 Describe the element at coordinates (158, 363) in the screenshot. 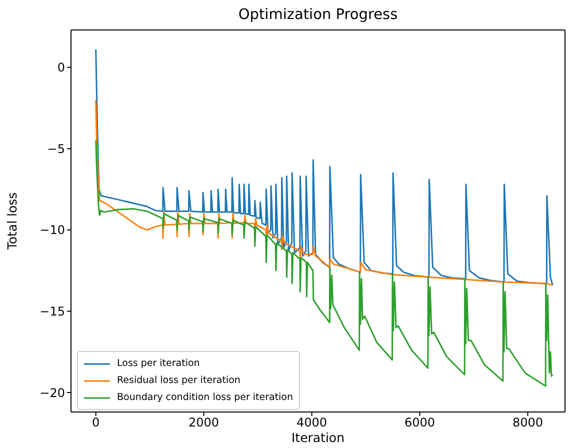

I see `legend-label: Loss per iteration` at that location.